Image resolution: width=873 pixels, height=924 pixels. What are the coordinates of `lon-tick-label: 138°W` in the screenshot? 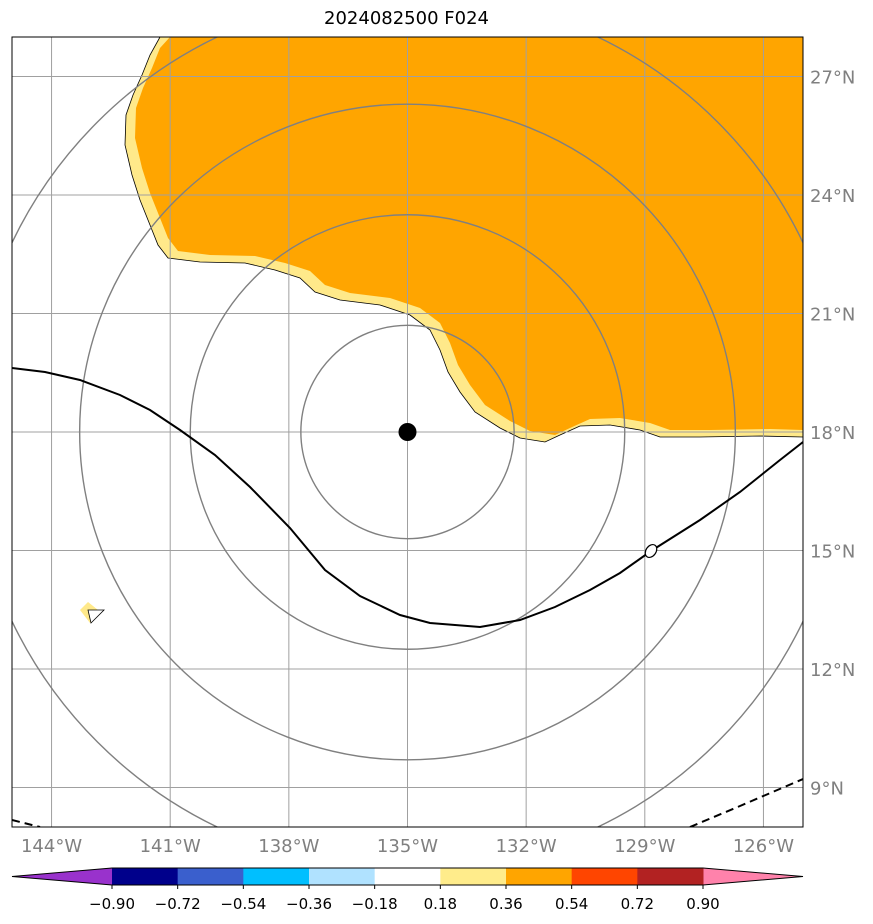 It's located at (288, 846).